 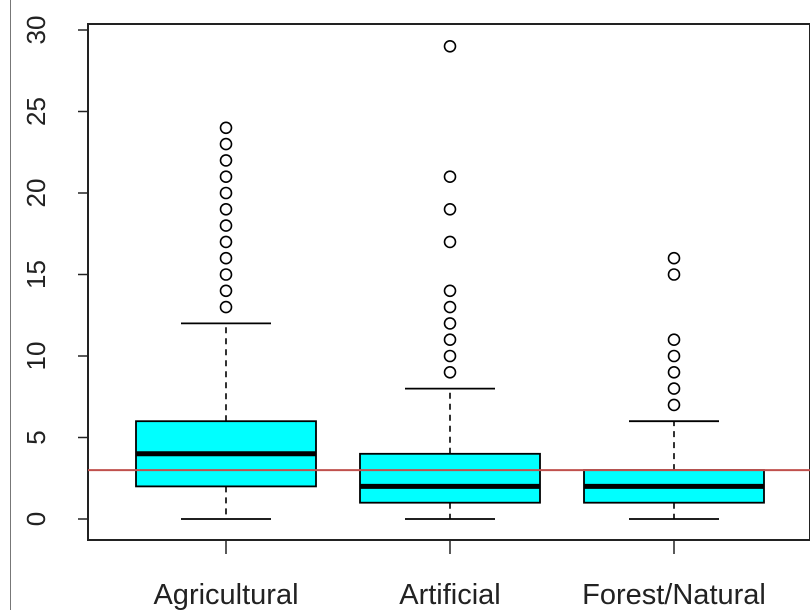 I want to click on y-tick-label-20: 20, so click(x=36, y=193).